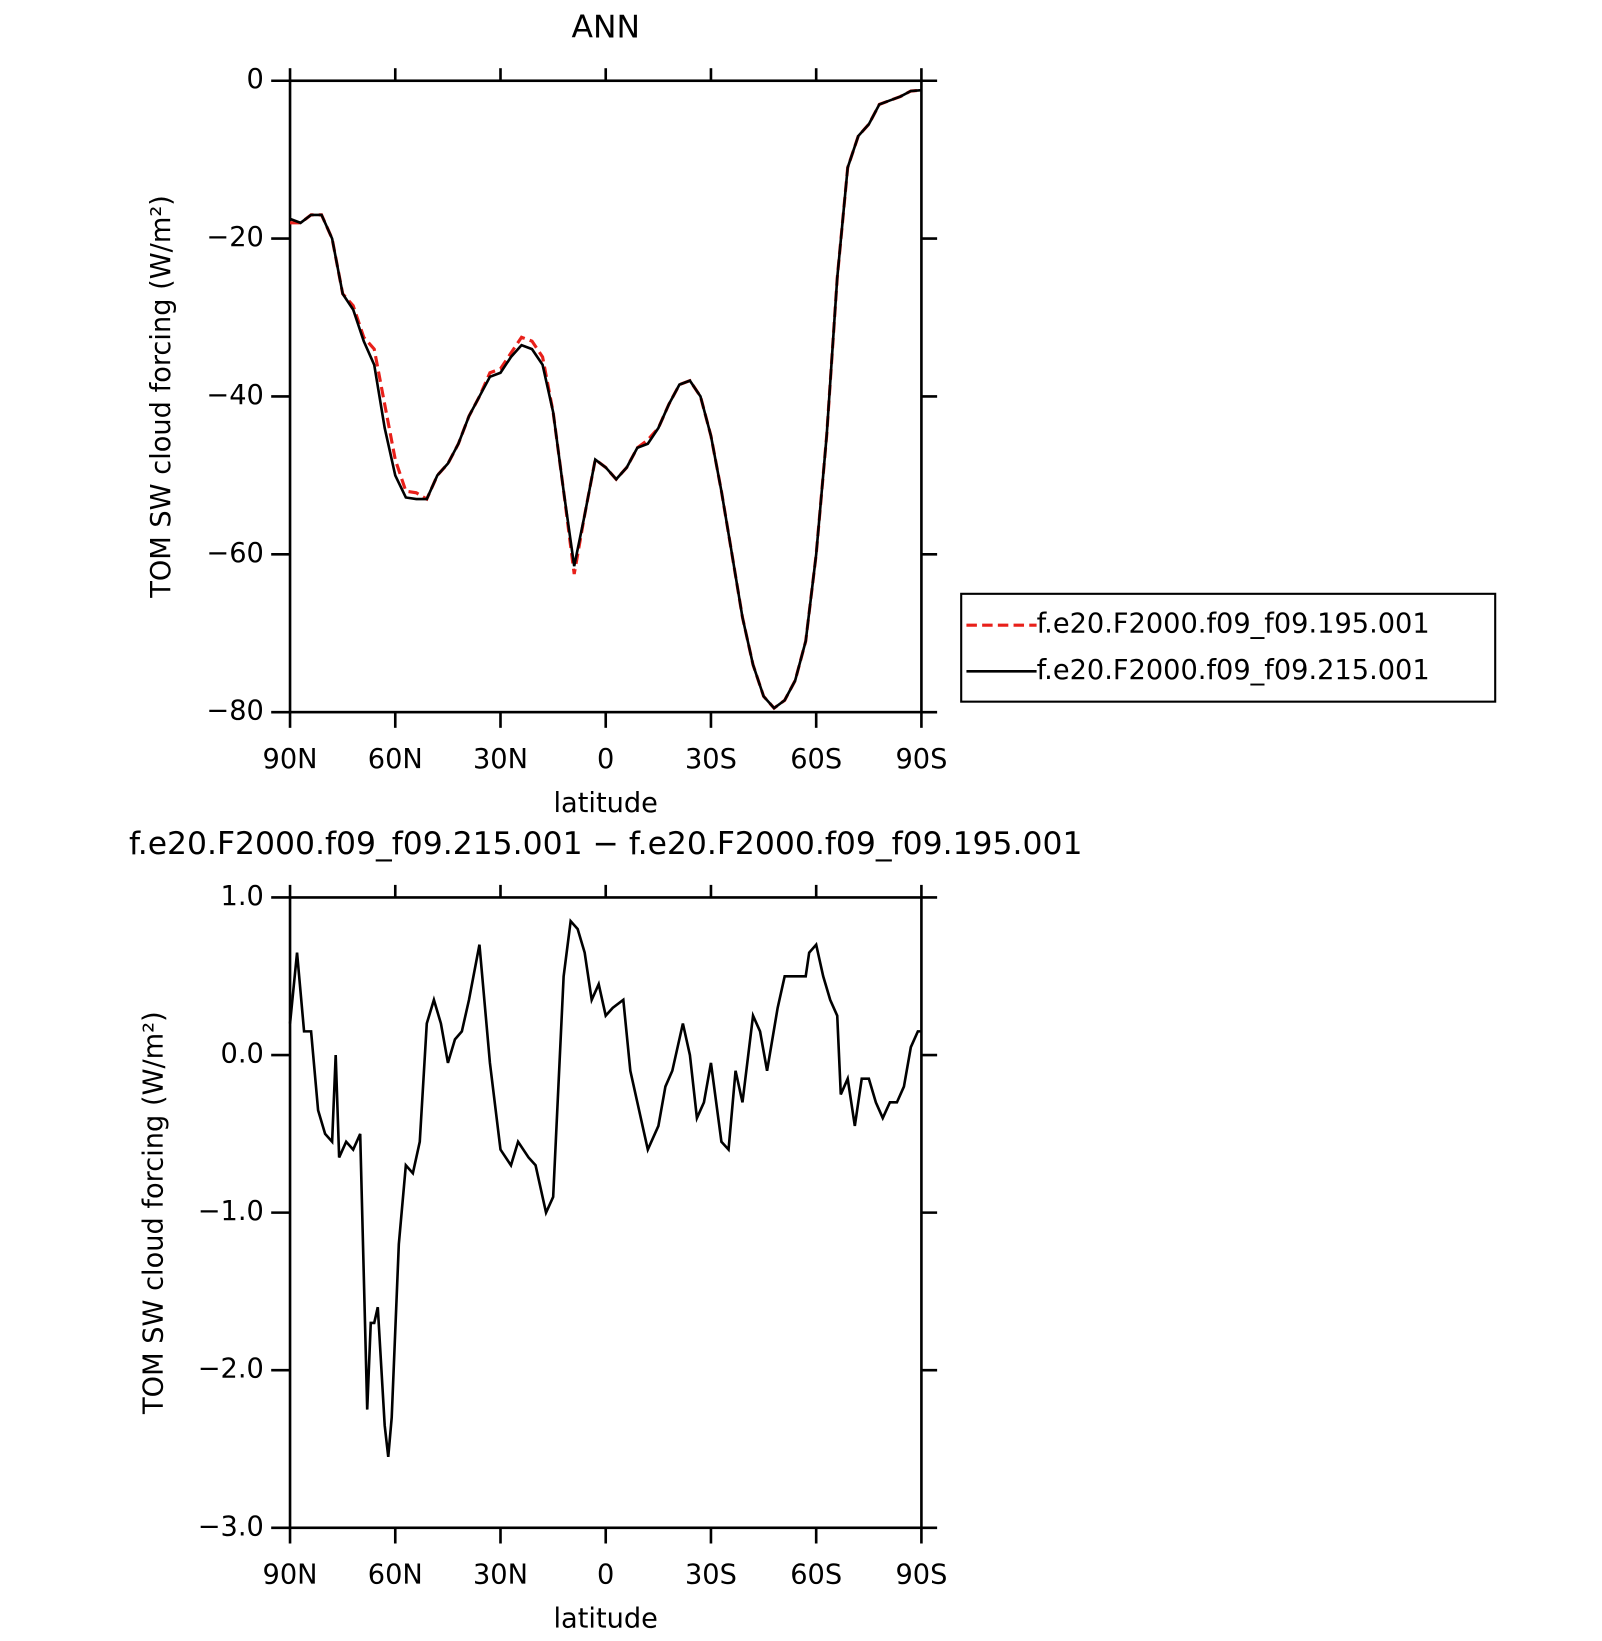 Image resolution: width=1602 pixels, height=1641 pixels. Describe the element at coordinates (242, 1054) in the screenshot. I see `y-tick-label: 0.0` at that location.